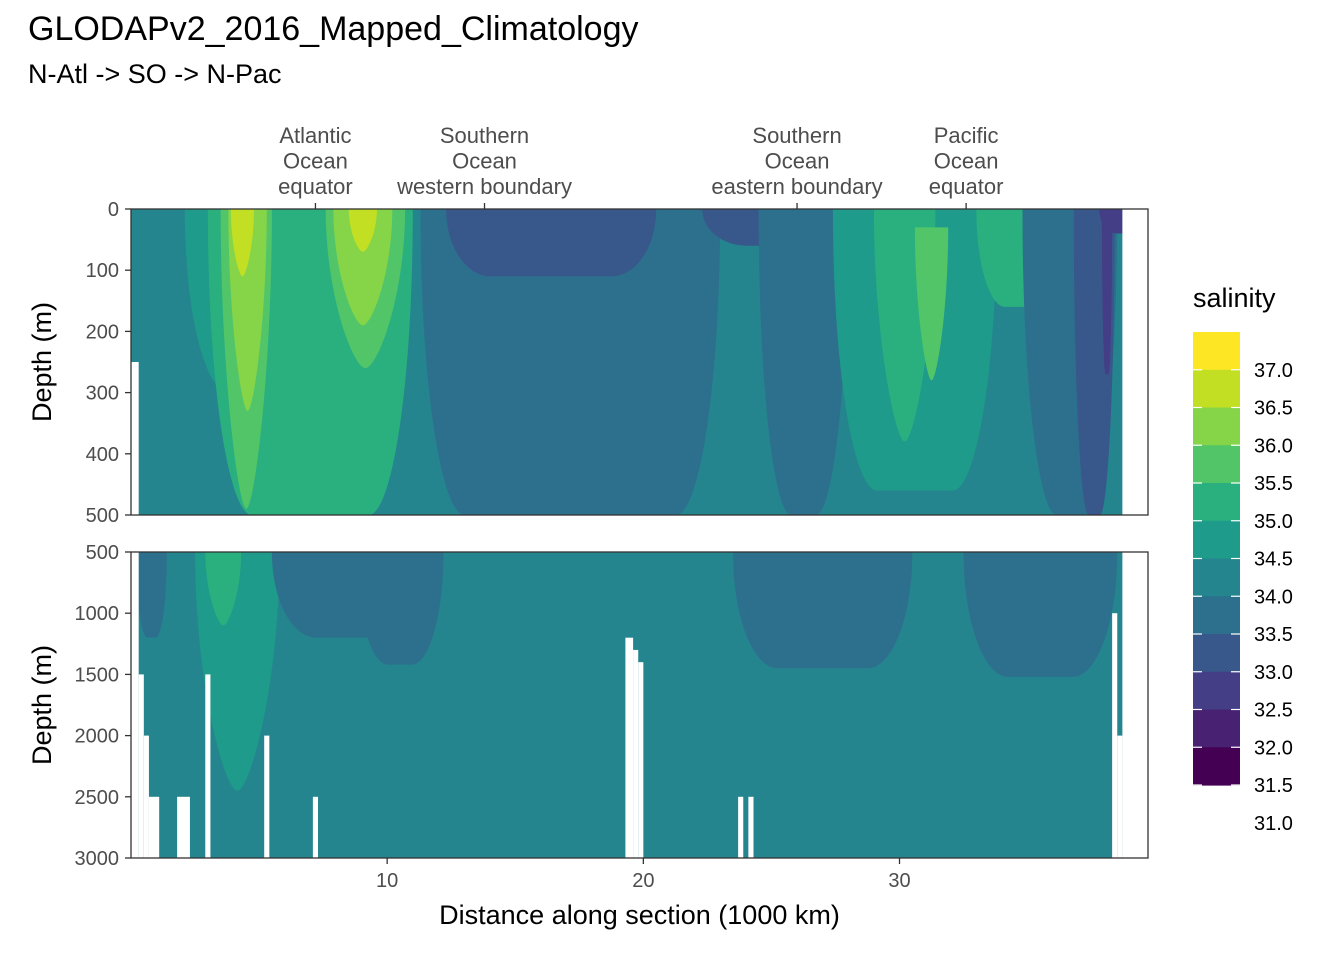 This screenshot has width=1344, height=960. Describe the element at coordinates (1273, 635) in the screenshot. I see `legend-break-label: 33.5` at that location.